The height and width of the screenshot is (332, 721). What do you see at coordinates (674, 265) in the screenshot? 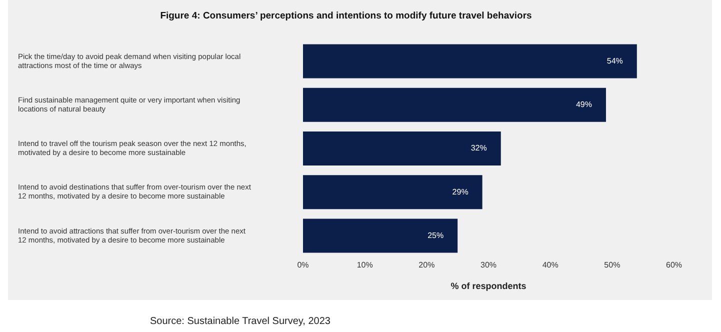
I see `x-tick-label: 60%` at bounding box center [674, 265].